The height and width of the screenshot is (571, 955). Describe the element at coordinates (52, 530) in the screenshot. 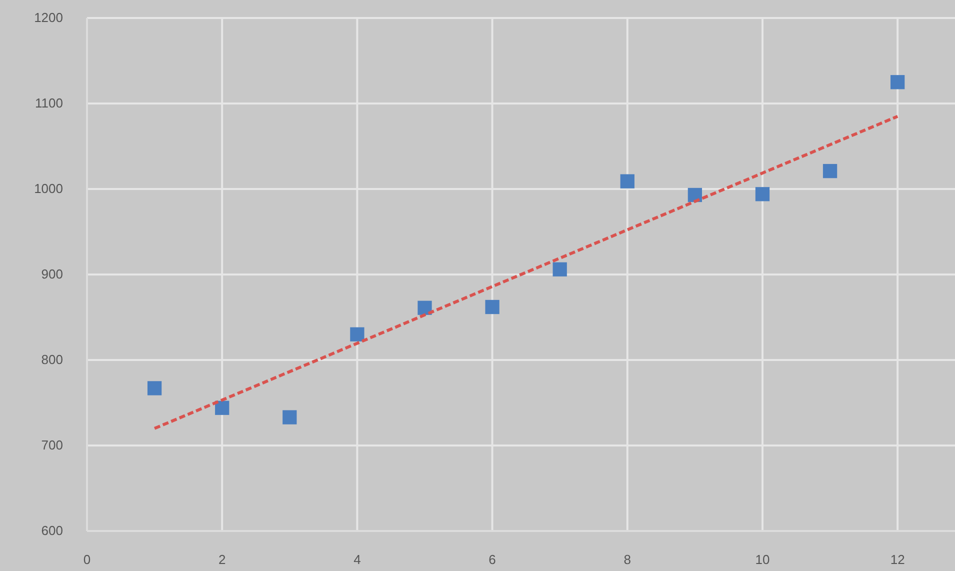

I see `y-tick-label: 600` at that location.